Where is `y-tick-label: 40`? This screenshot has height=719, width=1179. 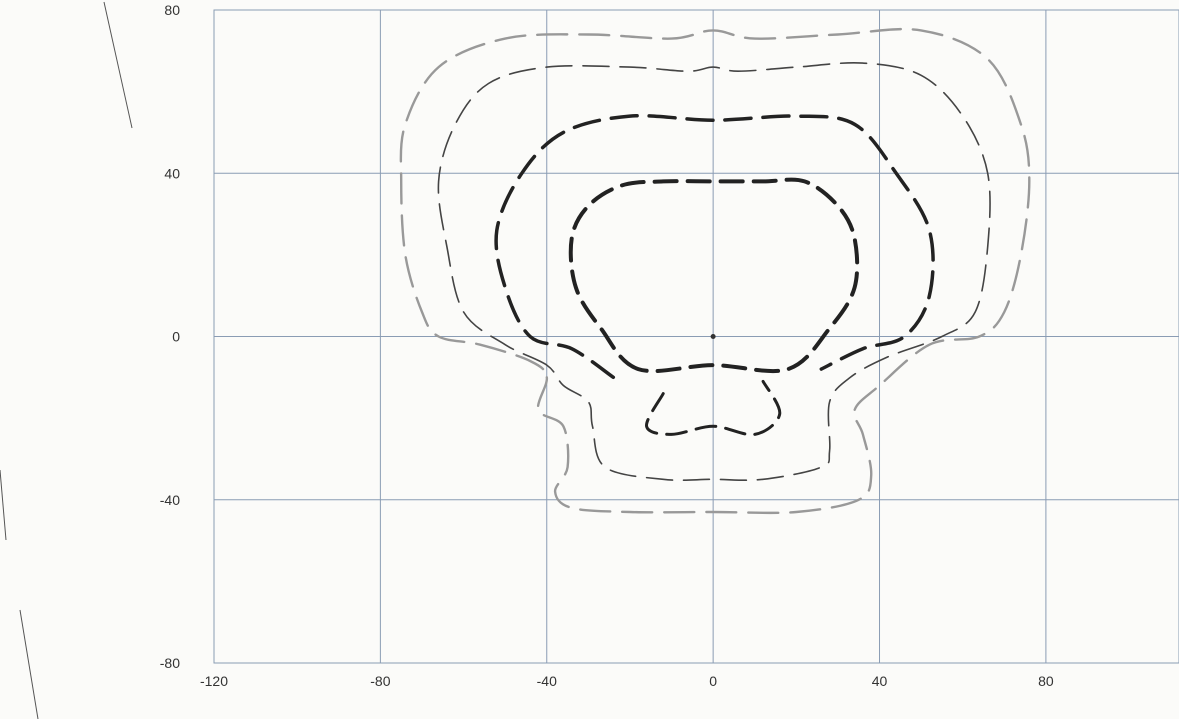 y-tick-label: 40 is located at coordinates (172, 173).